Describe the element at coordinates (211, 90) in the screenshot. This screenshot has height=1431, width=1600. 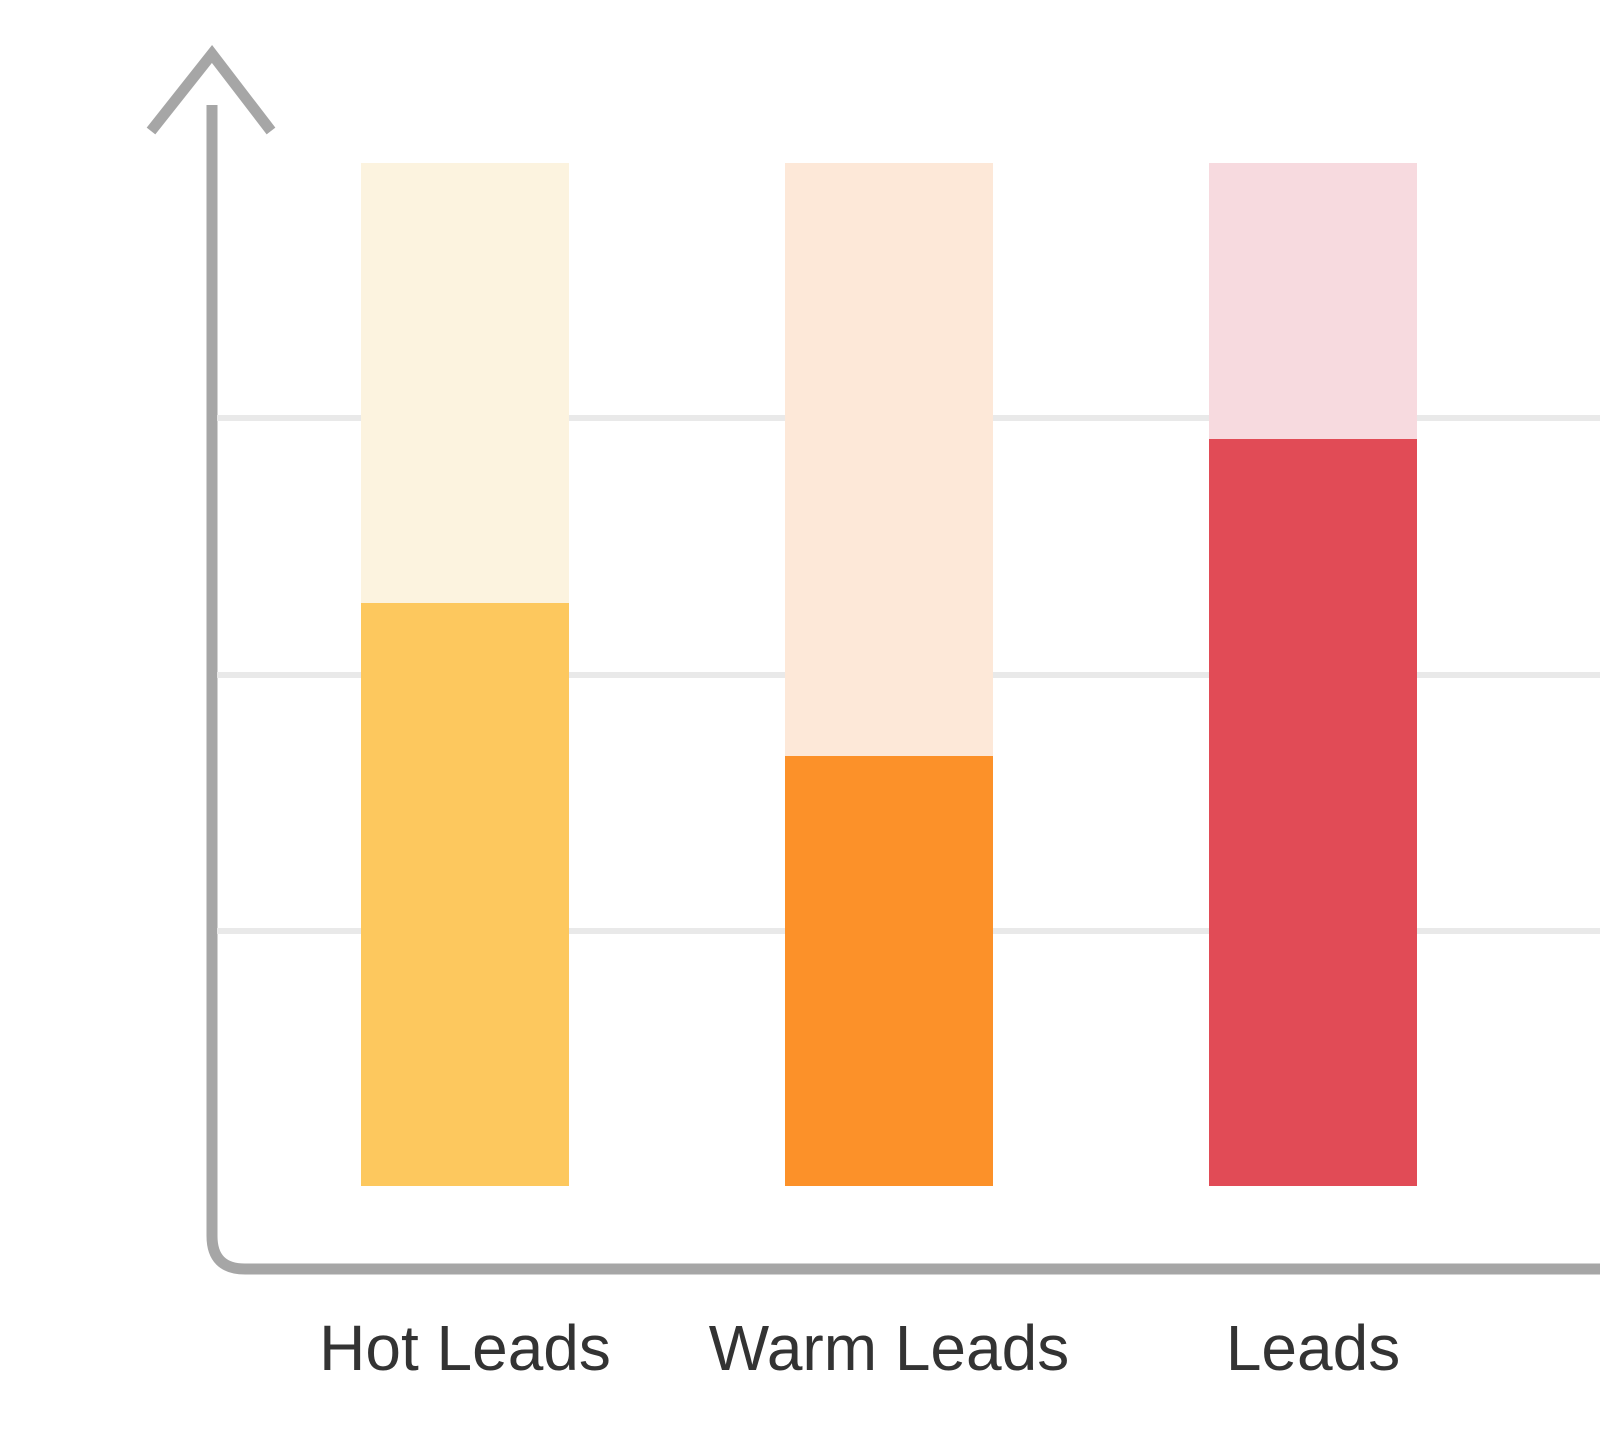
I see `y-axis-arrow-icon` at that location.